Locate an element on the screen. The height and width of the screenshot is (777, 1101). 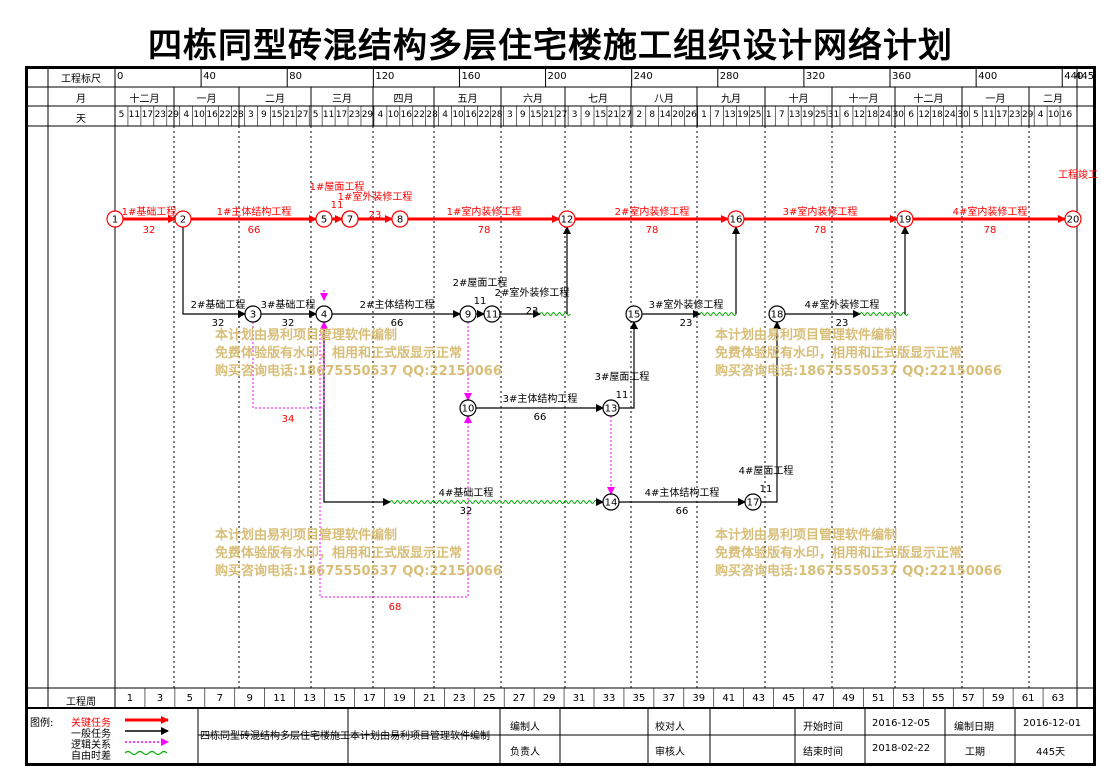
task-name: 3#室内装修工程 is located at coordinates (820, 211).